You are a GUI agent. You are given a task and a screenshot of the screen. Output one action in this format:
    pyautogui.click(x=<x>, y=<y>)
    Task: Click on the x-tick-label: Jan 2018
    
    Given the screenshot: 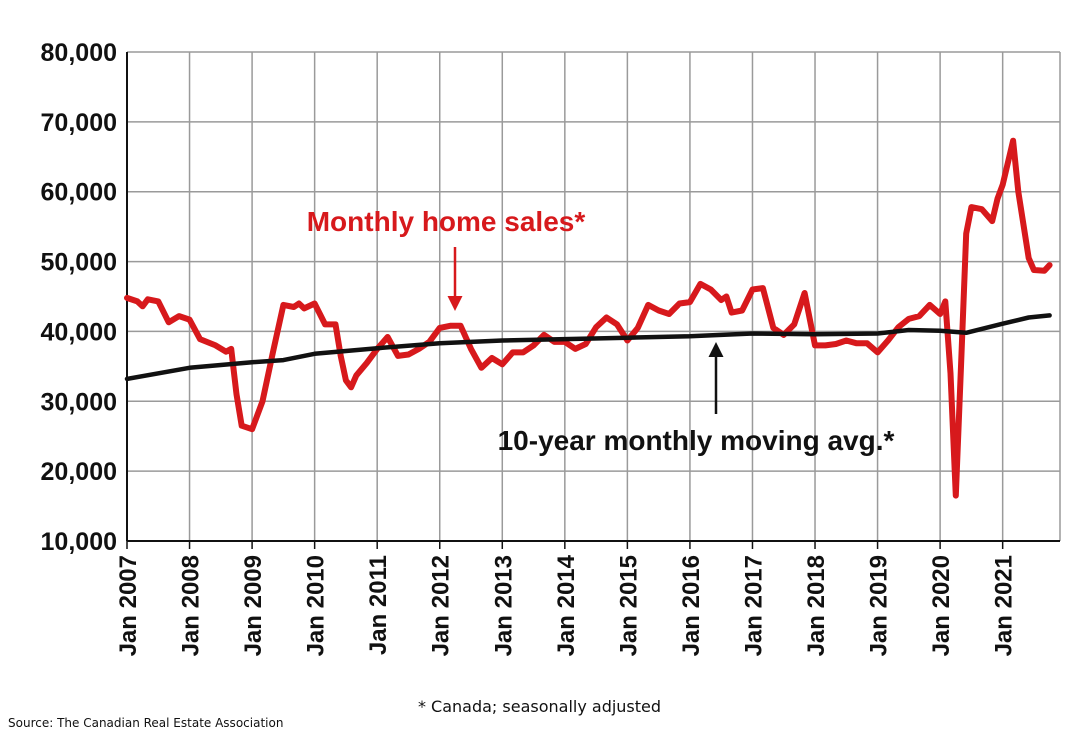 What is the action you would take?
    pyautogui.click(x=816, y=605)
    